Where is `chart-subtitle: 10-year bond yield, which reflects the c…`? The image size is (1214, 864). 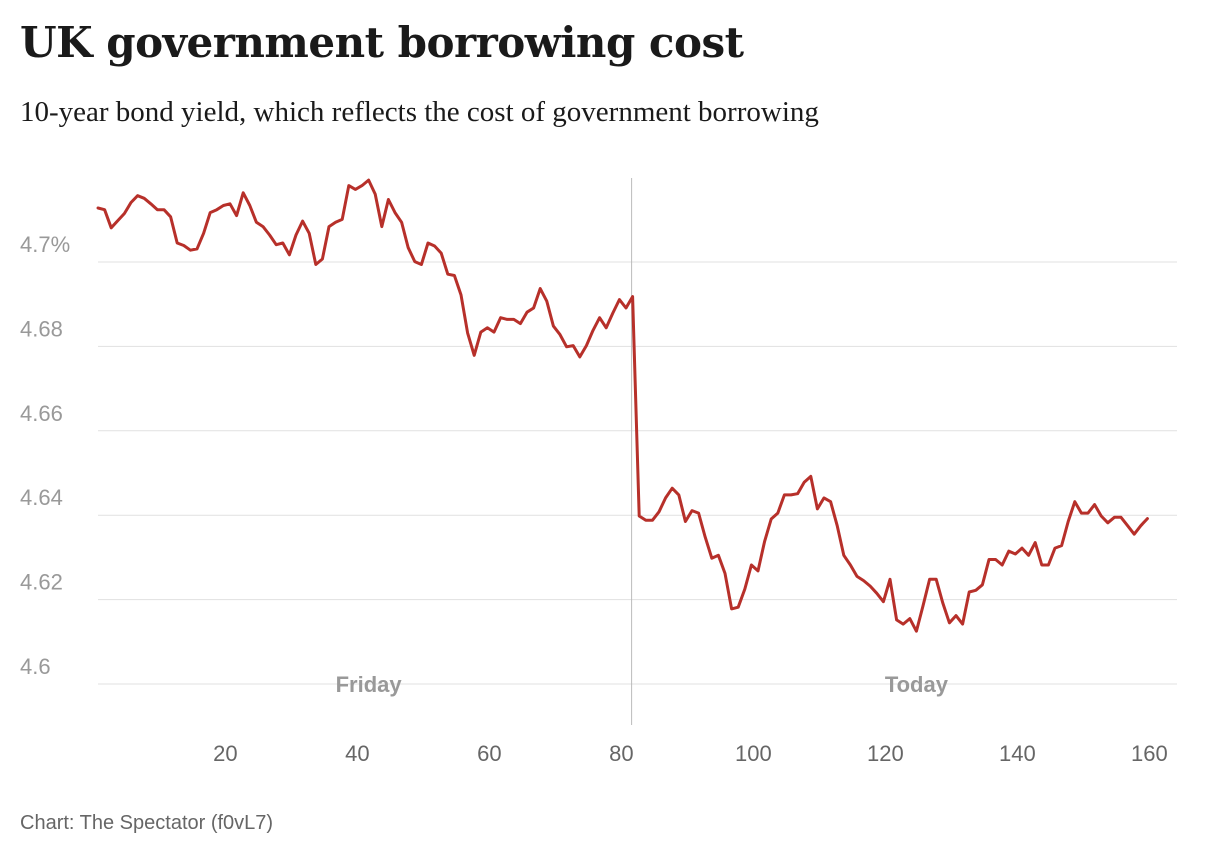 chart-subtitle: 10-year bond yield, which reflects the c… is located at coordinates (419, 112).